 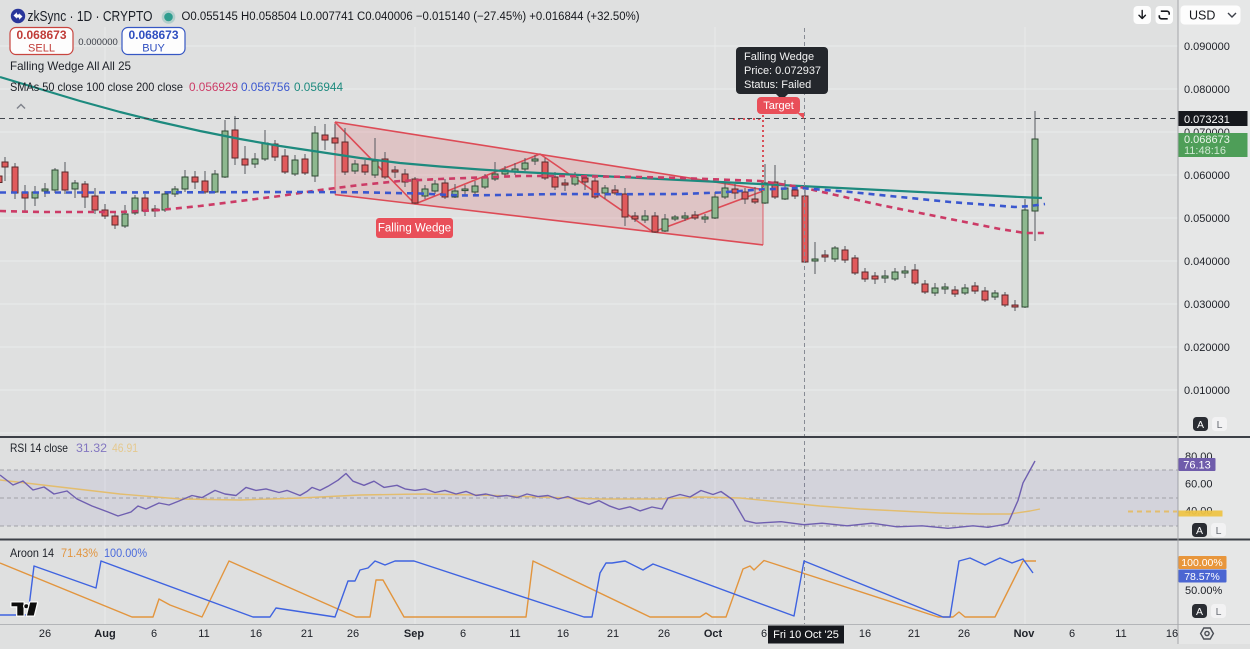 What do you see at coordinates (104, 634) in the screenshot?
I see `svg-text: Aug` at bounding box center [104, 634].